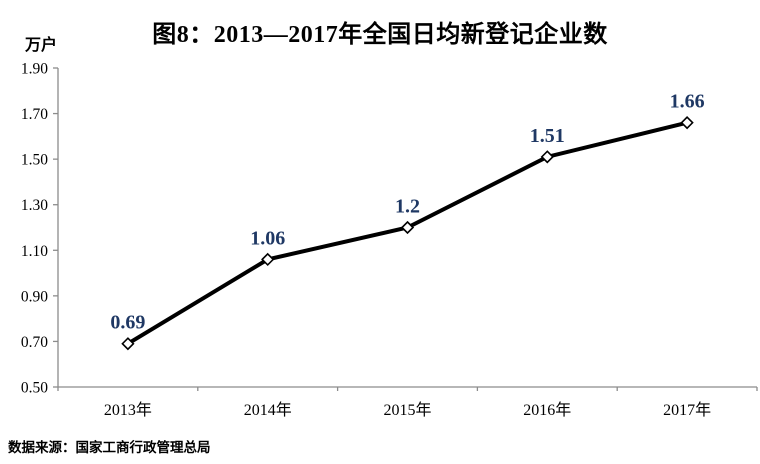 The image size is (760, 464). I want to click on y-tick-label: 1.50, so click(34, 160).